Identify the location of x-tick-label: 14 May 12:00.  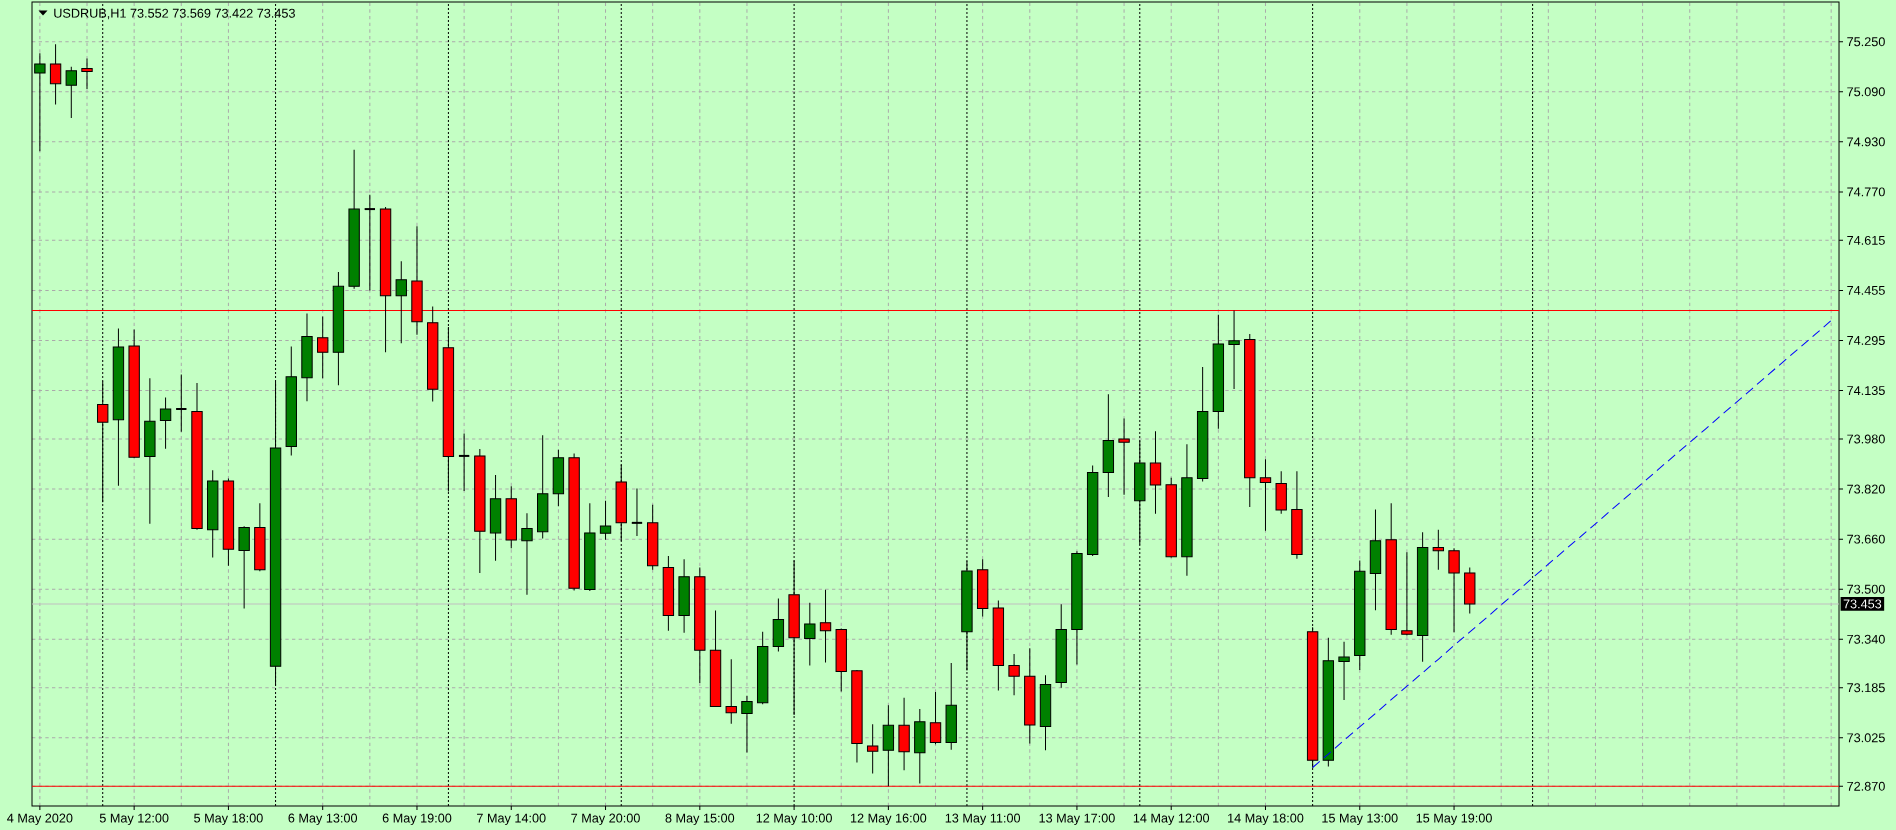
(1171, 819).